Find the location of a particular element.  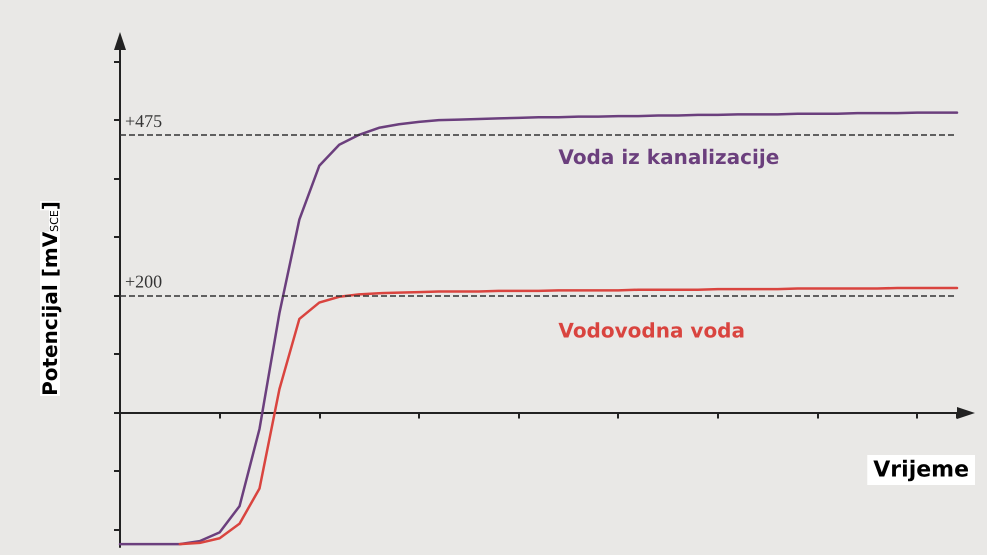

x-axis-title: Vrijeme is located at coordinates (921, 470).